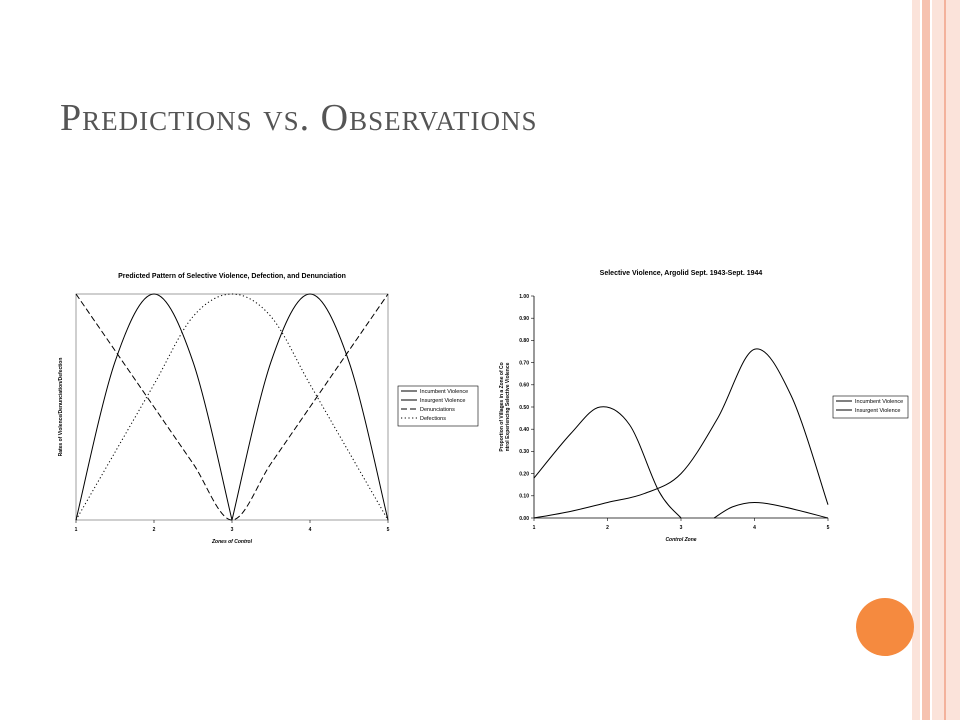 The image size is (960, 720). Describe the element at coordinates (524, 519) in the screenshot. I see `y-tick-label: 0.00` at that location.